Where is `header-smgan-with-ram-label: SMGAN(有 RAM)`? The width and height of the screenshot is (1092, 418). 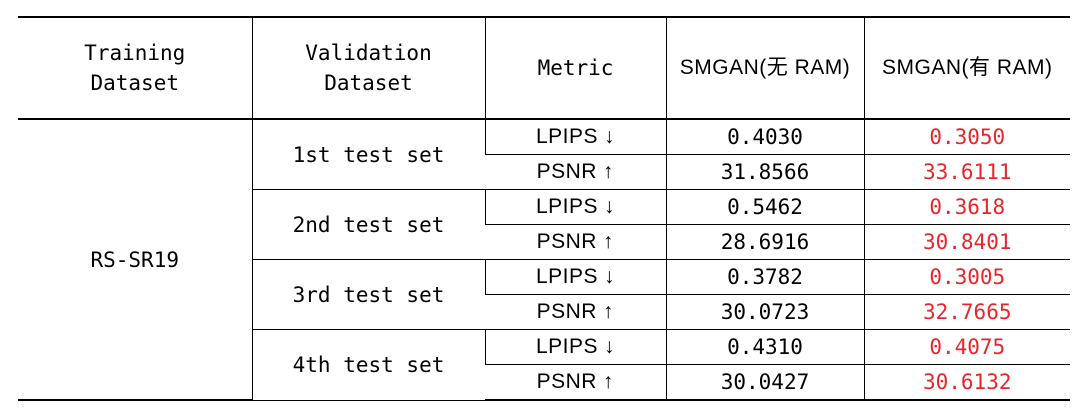
header-smgan-with-ram-label: SMGAN(有 RAM) is located at coordinates (967, 67).